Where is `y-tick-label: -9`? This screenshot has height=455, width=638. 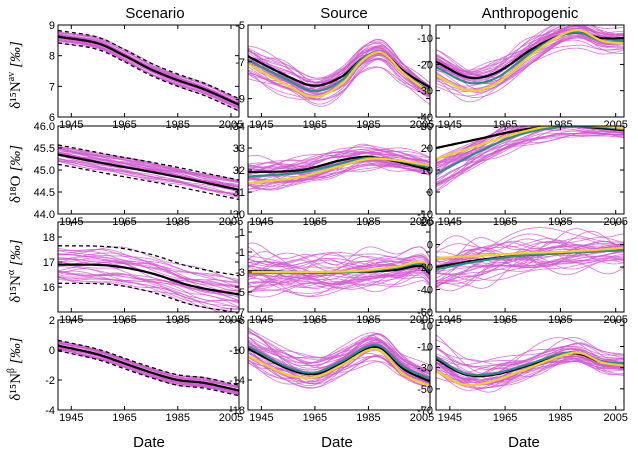
y-tick-label: -9 is located at coordinates (240, 100).